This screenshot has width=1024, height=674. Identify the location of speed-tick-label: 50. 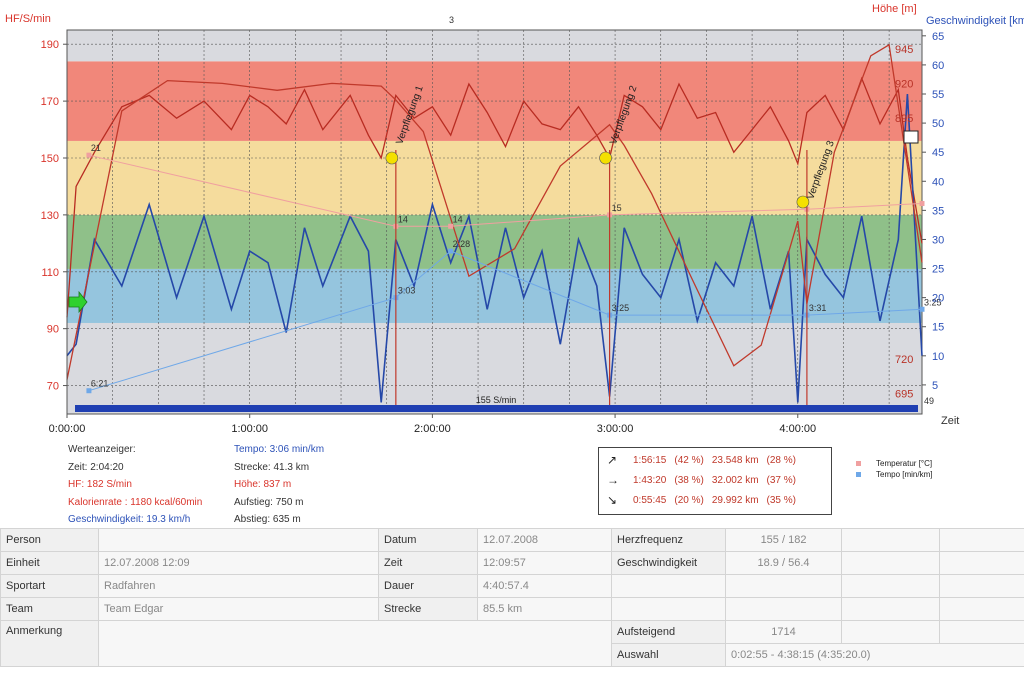
(938, 124).